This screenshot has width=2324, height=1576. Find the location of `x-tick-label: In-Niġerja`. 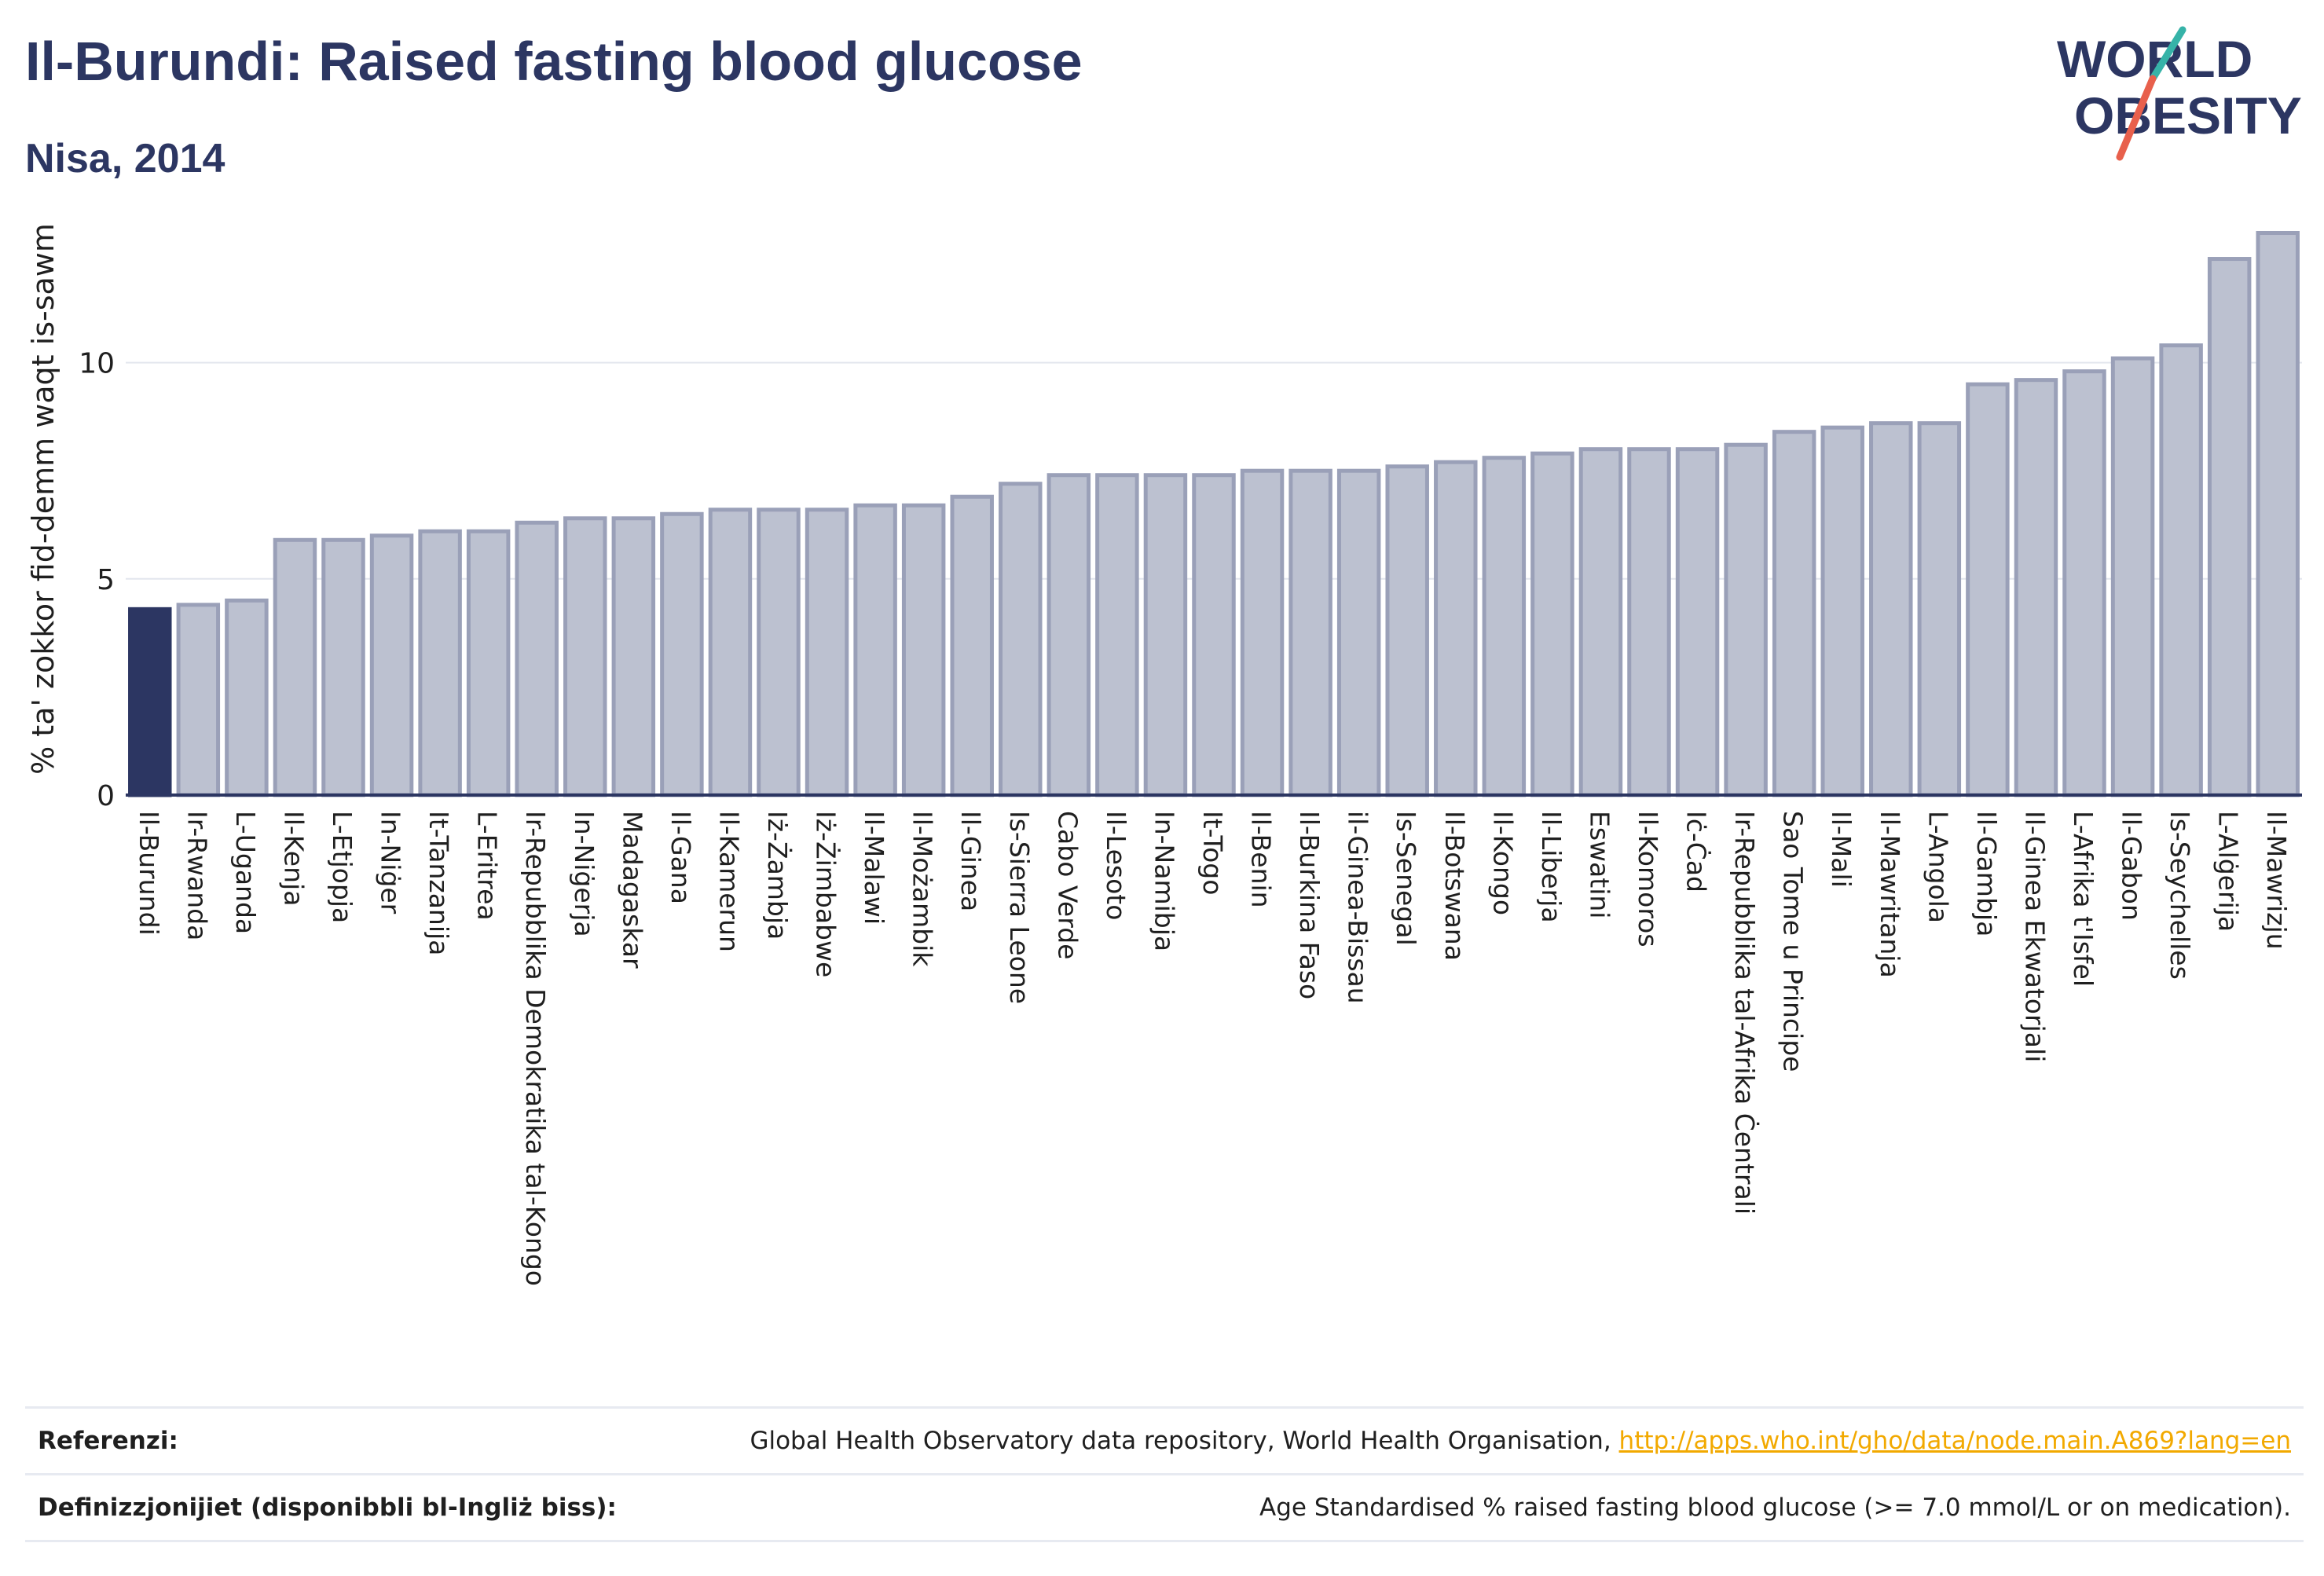

x-tick-label: In-Niġerja is located at coordinates (584, 874).